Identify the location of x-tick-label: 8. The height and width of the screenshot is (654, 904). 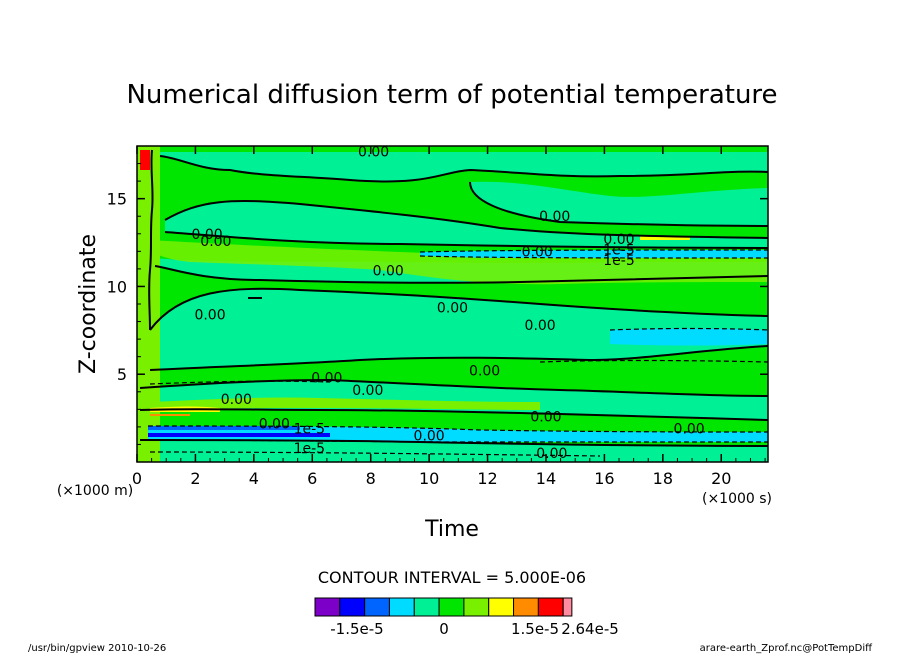
(371, 478).